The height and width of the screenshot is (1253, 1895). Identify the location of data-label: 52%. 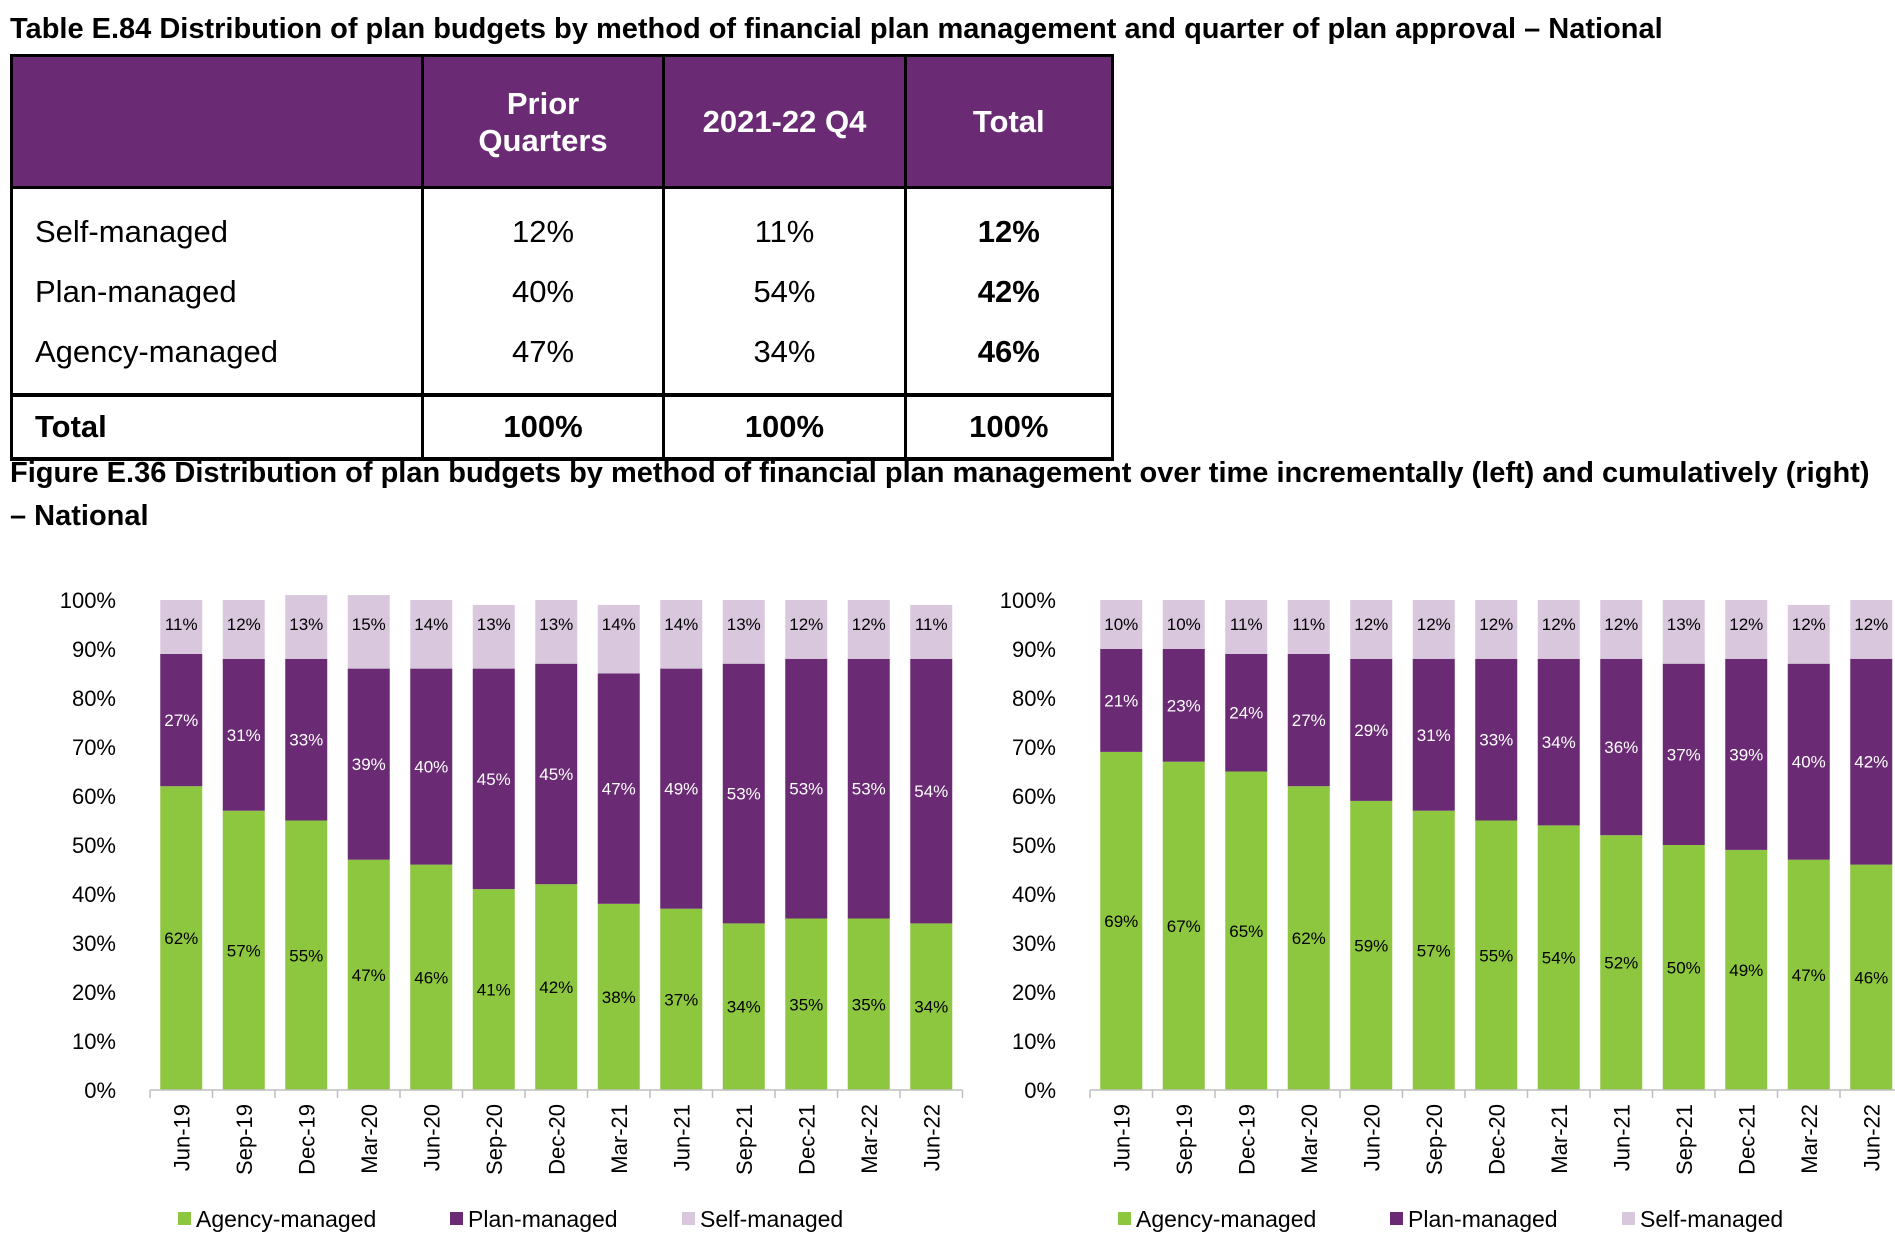
(1621, 963).